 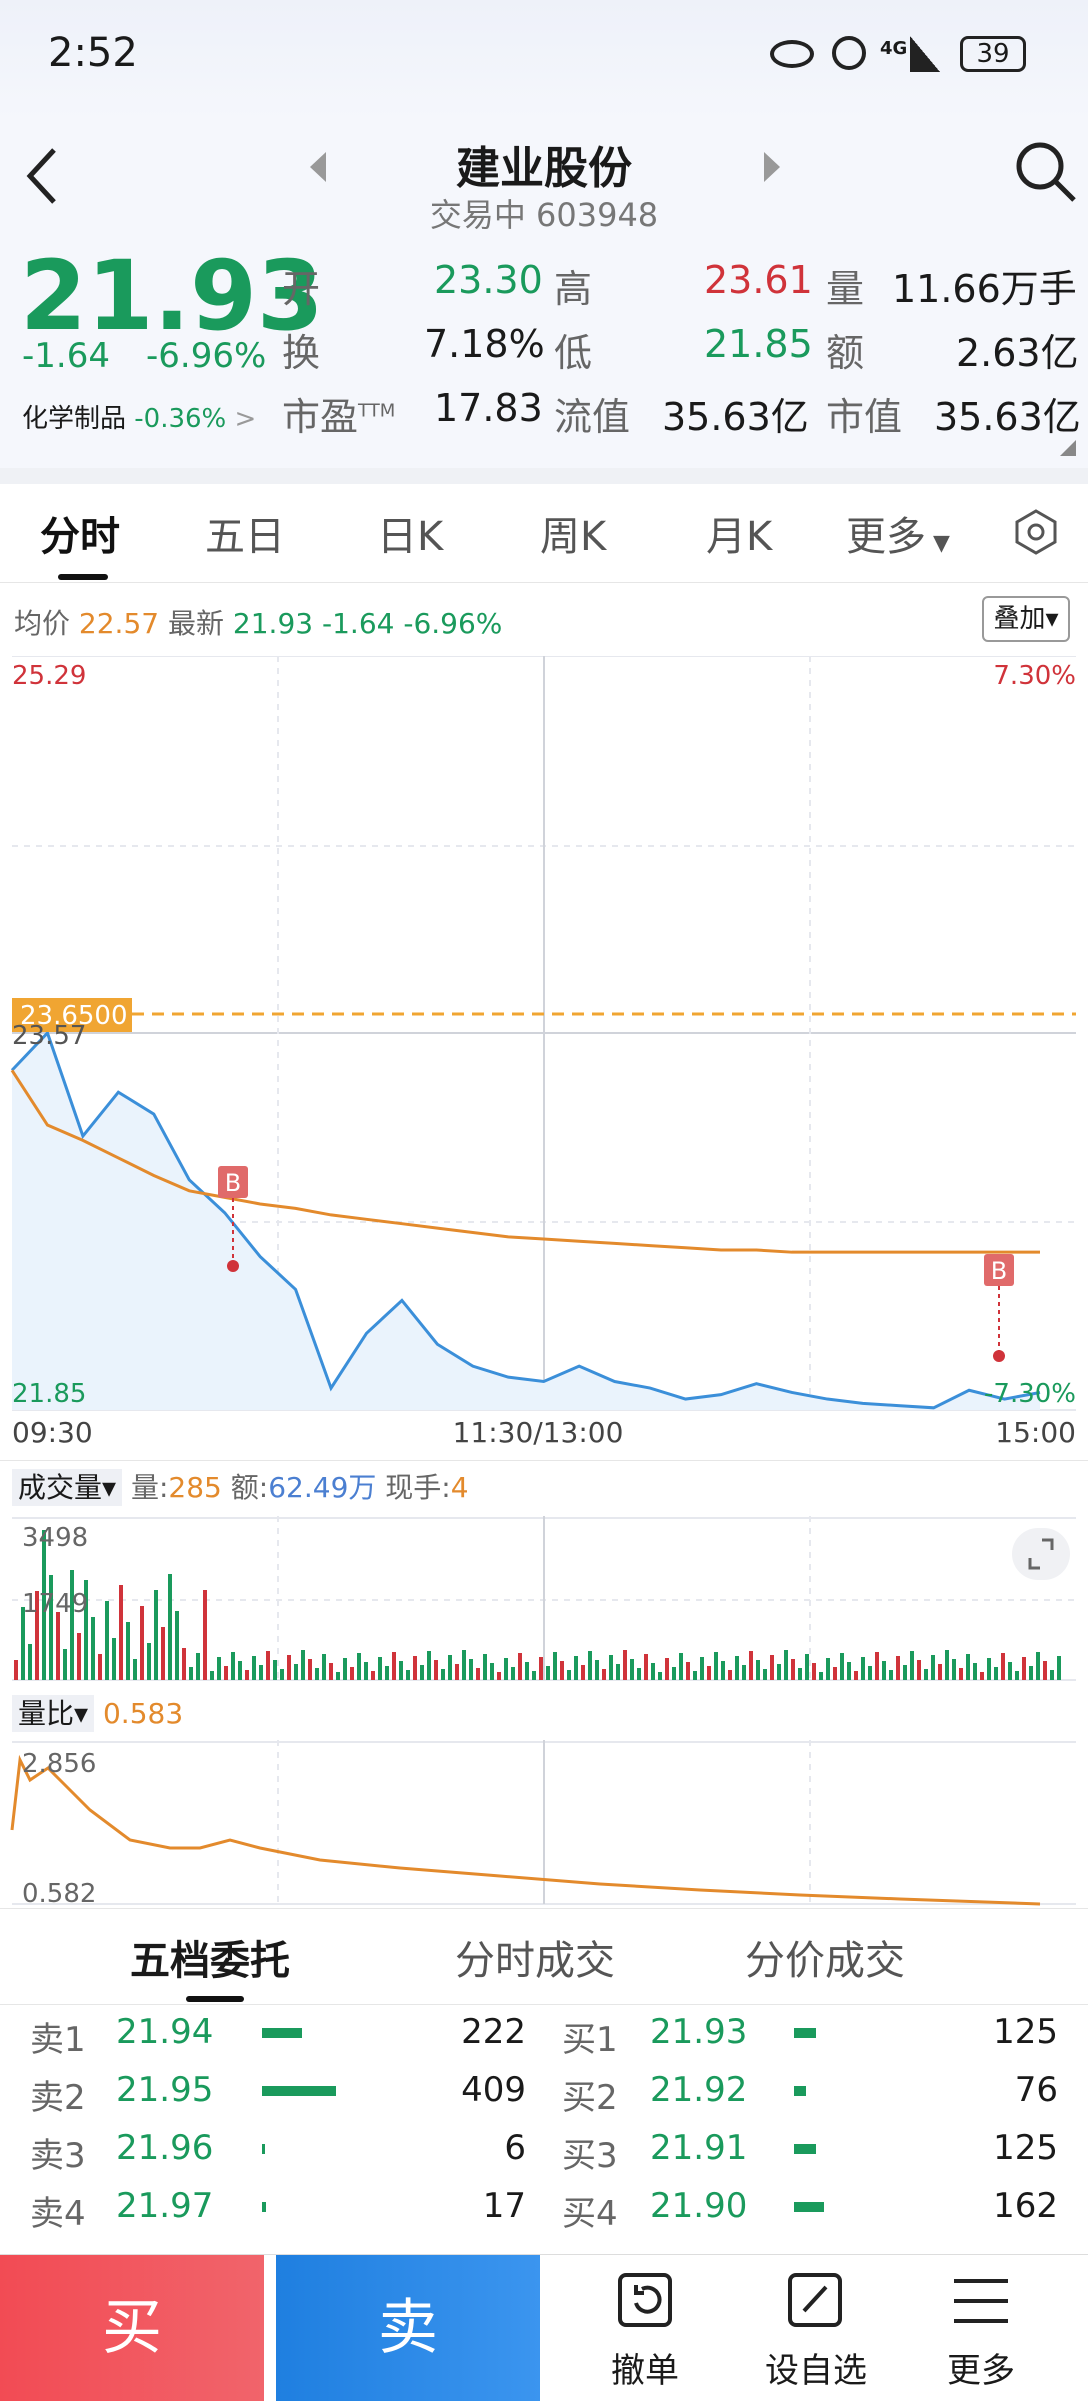 What do you see at coordinates (258, 622) in the screenshot?
I see `chart-info: 均价 22.57 最新 21.93 -1.64 -6.96%` at bounding box center [258, 622].